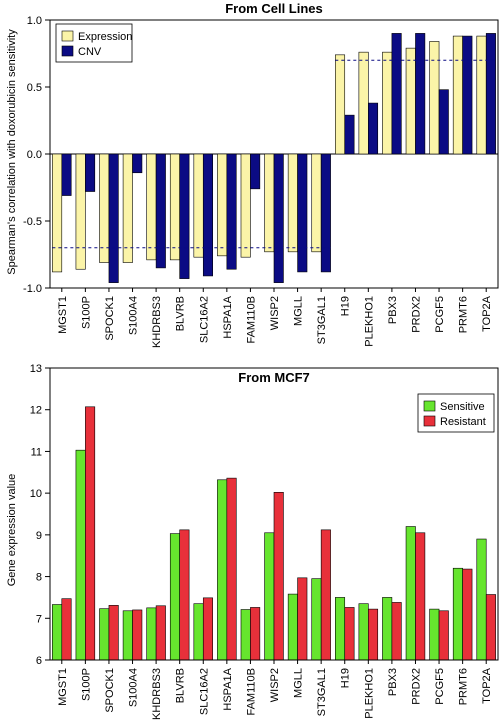 Image resolution: width=500 pixels, height=724 pixels. What do you see at coordinates (387, 629) in the screenshot?
I see `bar-sensitive-pbx3` at bounding box center [387, 629].